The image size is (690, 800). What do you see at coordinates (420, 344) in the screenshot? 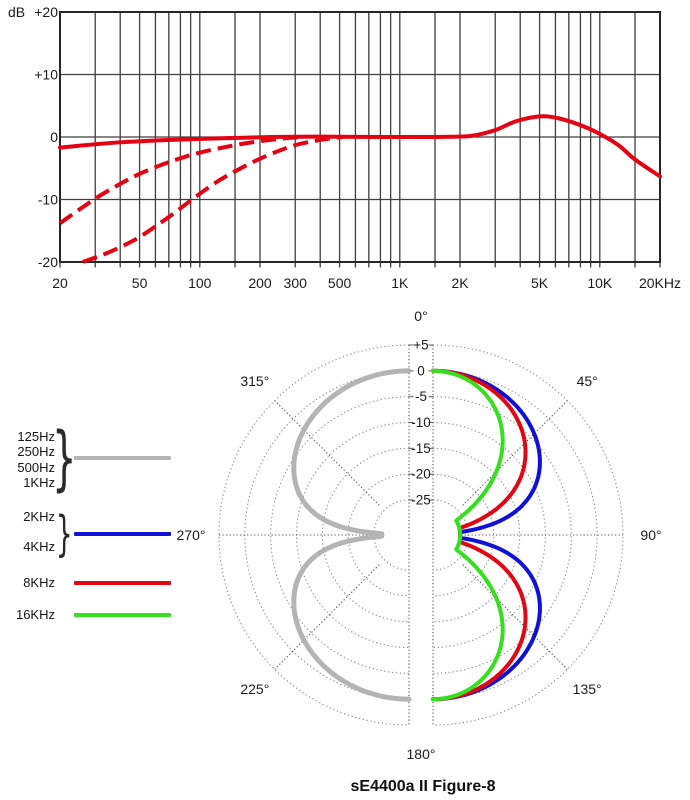
I see `radial-tick-label: +5` at bounding box center [420, 344].